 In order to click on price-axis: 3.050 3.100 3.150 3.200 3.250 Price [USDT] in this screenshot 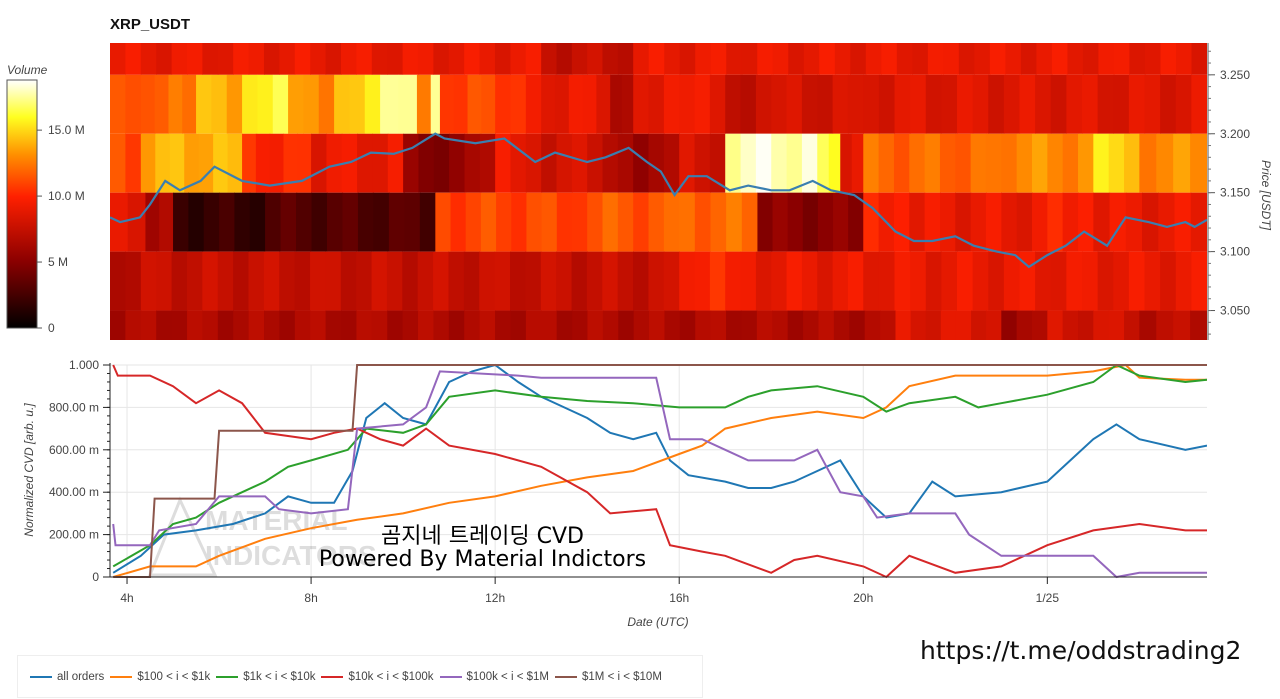, I will do `click(1240, 191)`.